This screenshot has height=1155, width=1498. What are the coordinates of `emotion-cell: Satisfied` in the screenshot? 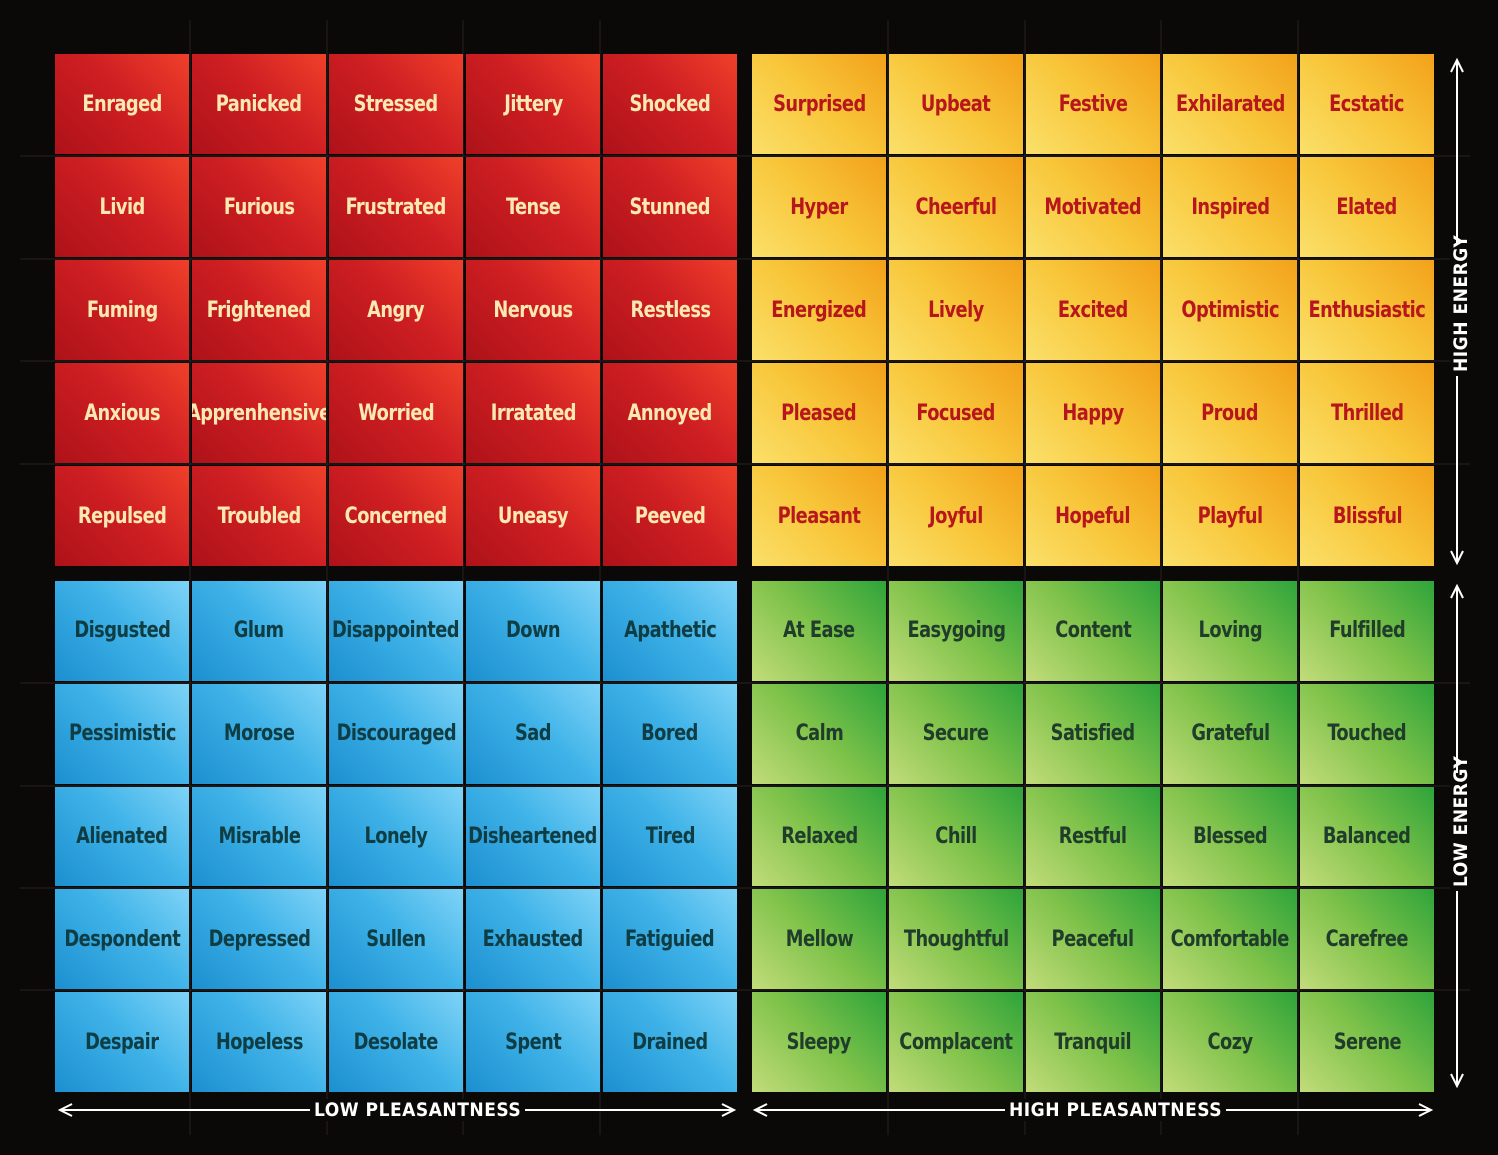 It's located at (1093, 733).